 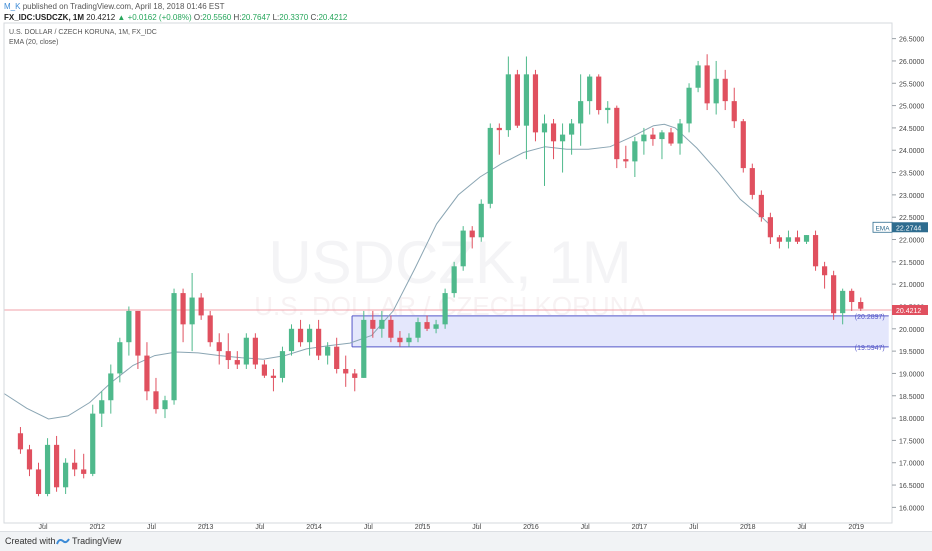 What do you see at coordinates (12, 6) in the screenshot?
I see `author-link: M_K` at bounding box center [12, 6].